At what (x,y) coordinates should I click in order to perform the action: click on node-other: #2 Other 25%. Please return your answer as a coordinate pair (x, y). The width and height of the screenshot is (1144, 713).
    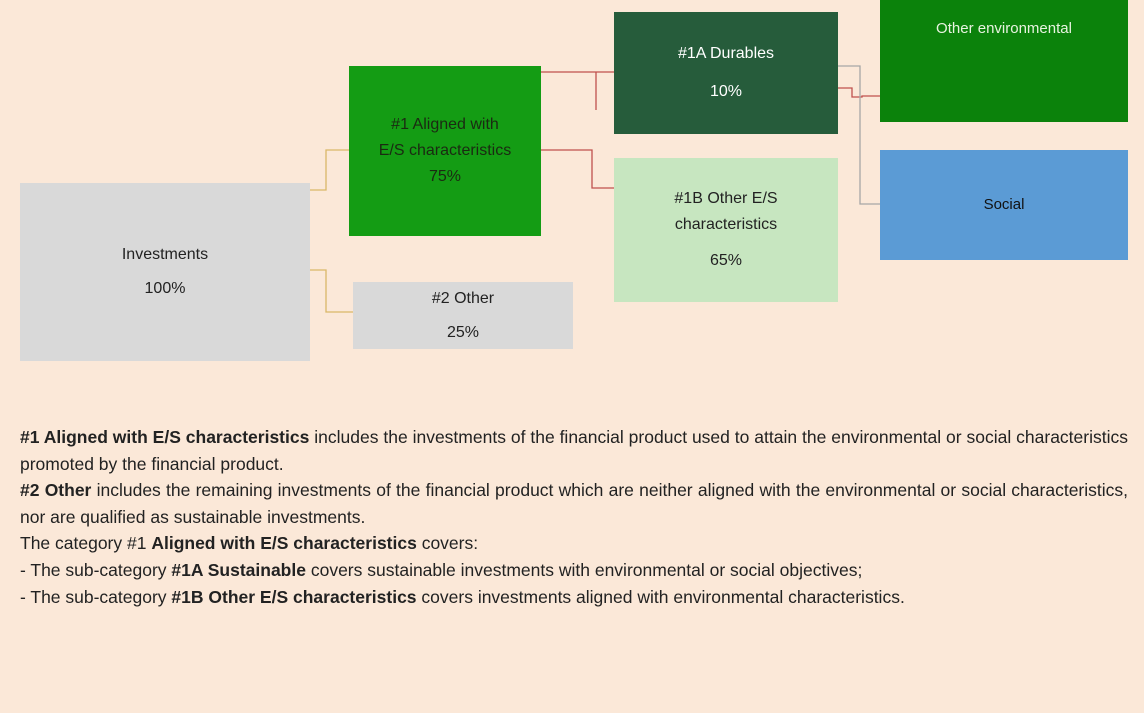
    Looking at the image, I should click on (463, 315).